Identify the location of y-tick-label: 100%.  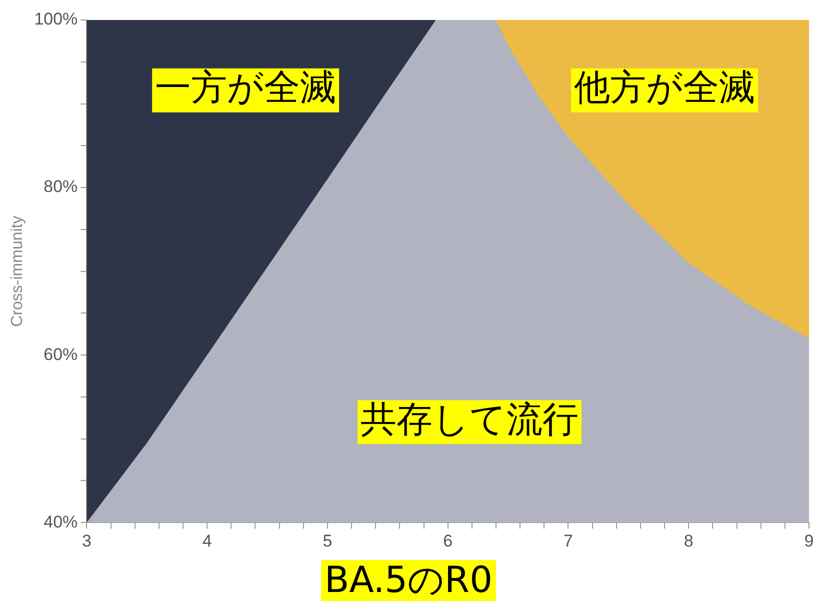
(56, 19).